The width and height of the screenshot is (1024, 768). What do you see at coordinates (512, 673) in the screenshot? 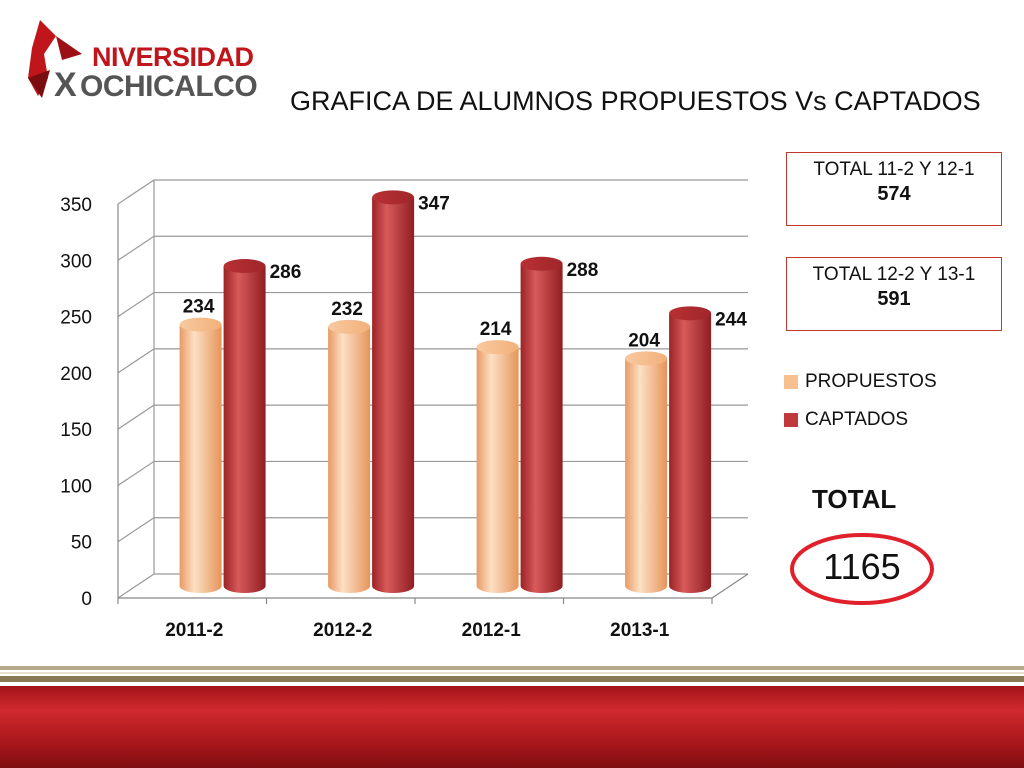
I see `footer-band-light` at bounding box center [512, 673].